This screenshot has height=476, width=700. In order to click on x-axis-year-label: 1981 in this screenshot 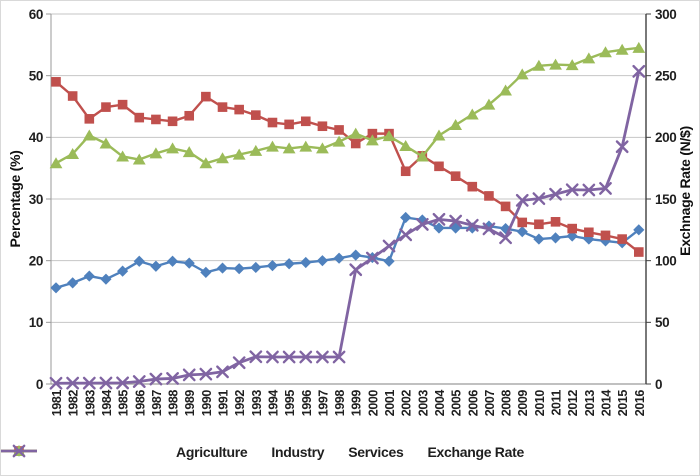, I will do `click(57, 403)`.